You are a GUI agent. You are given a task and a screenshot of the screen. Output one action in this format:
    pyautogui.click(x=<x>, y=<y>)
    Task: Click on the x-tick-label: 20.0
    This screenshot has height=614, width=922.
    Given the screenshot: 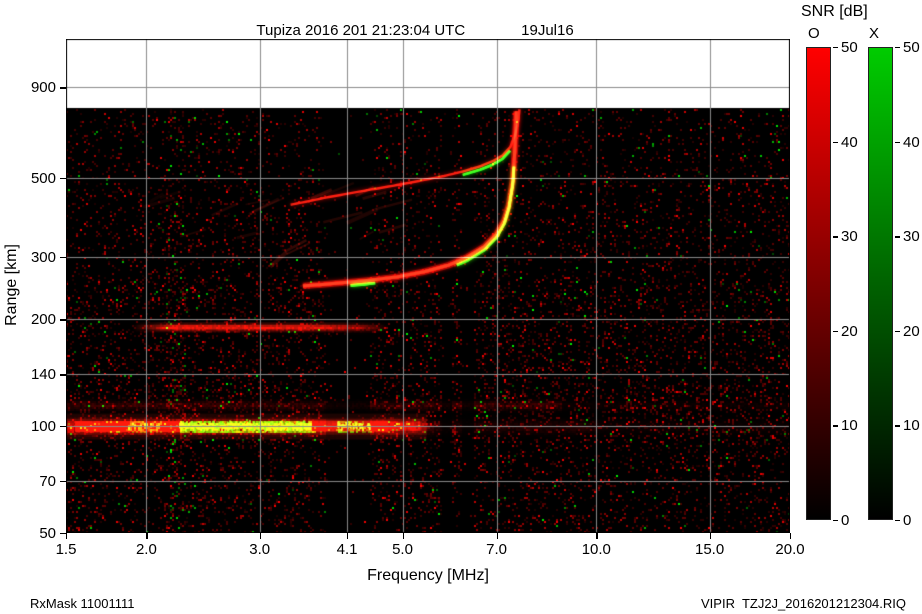 What is the action you would take?
    pyautogui.click(x=790, y=549)
    